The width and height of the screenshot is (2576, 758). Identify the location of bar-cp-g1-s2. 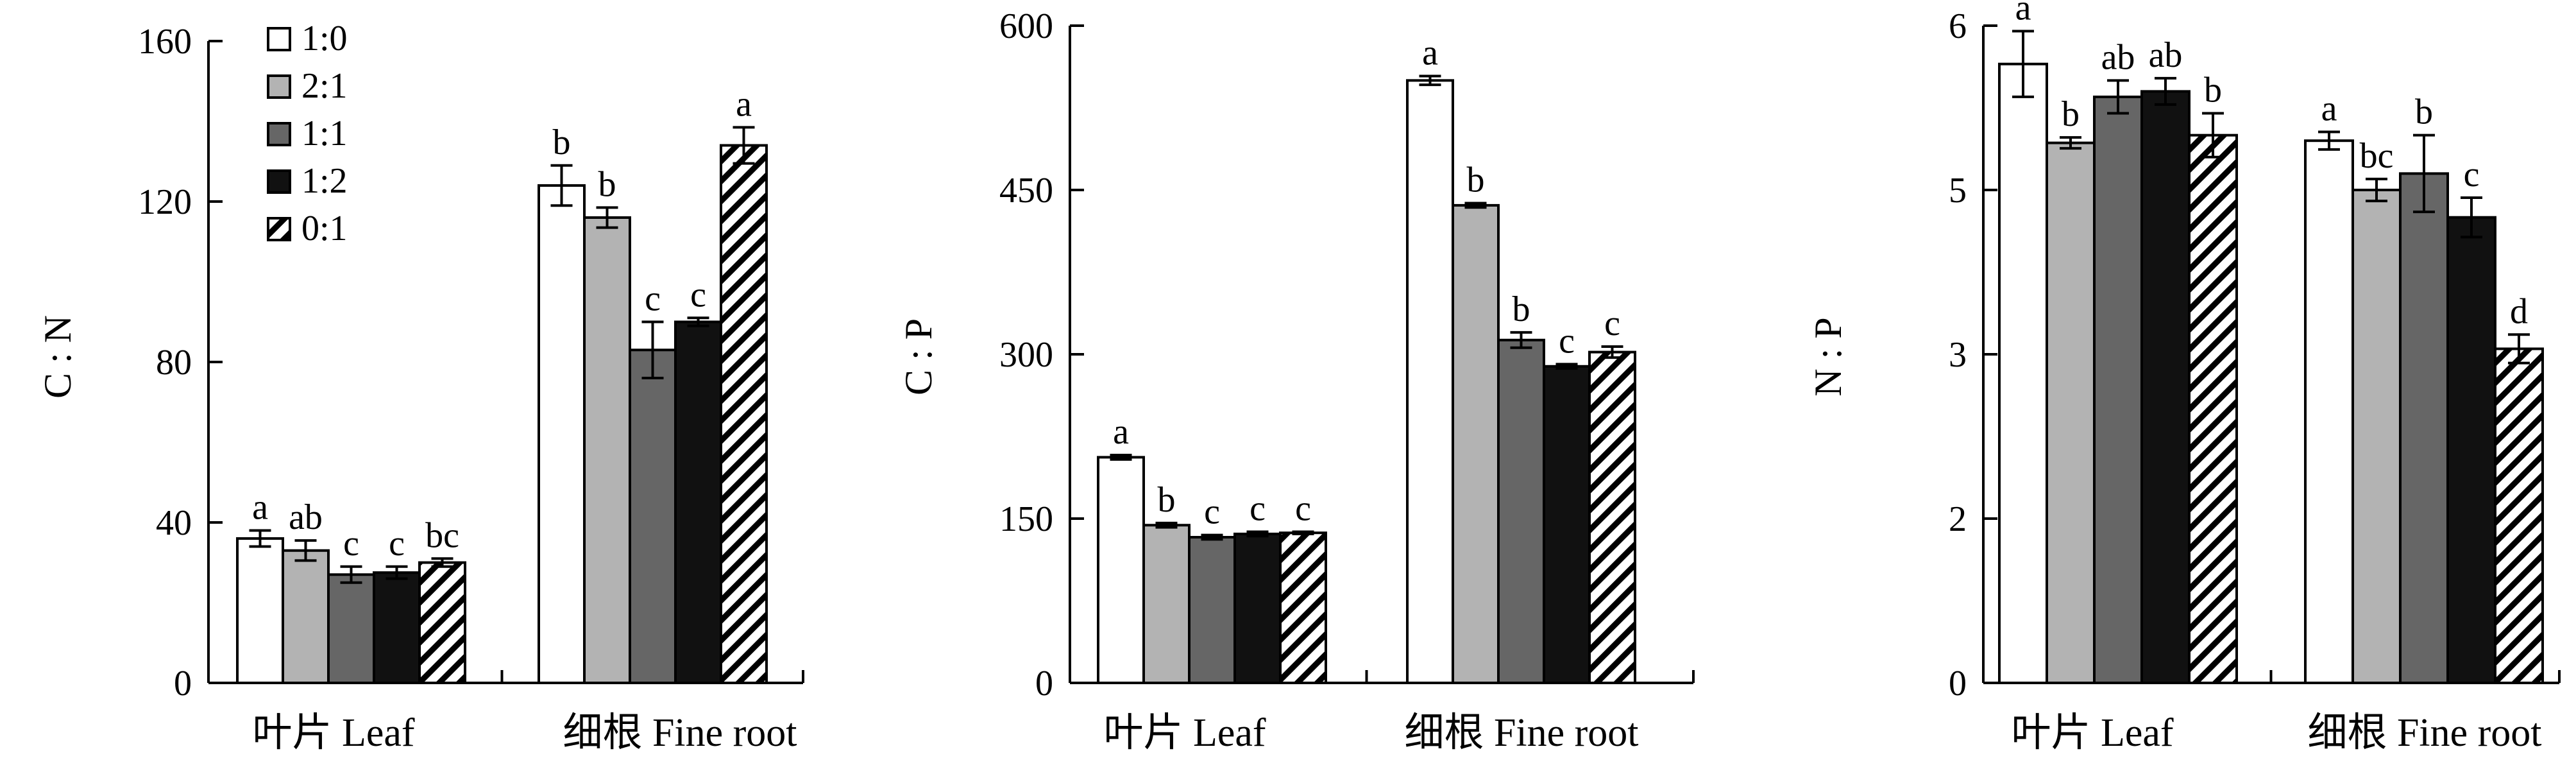
(1521, 511).